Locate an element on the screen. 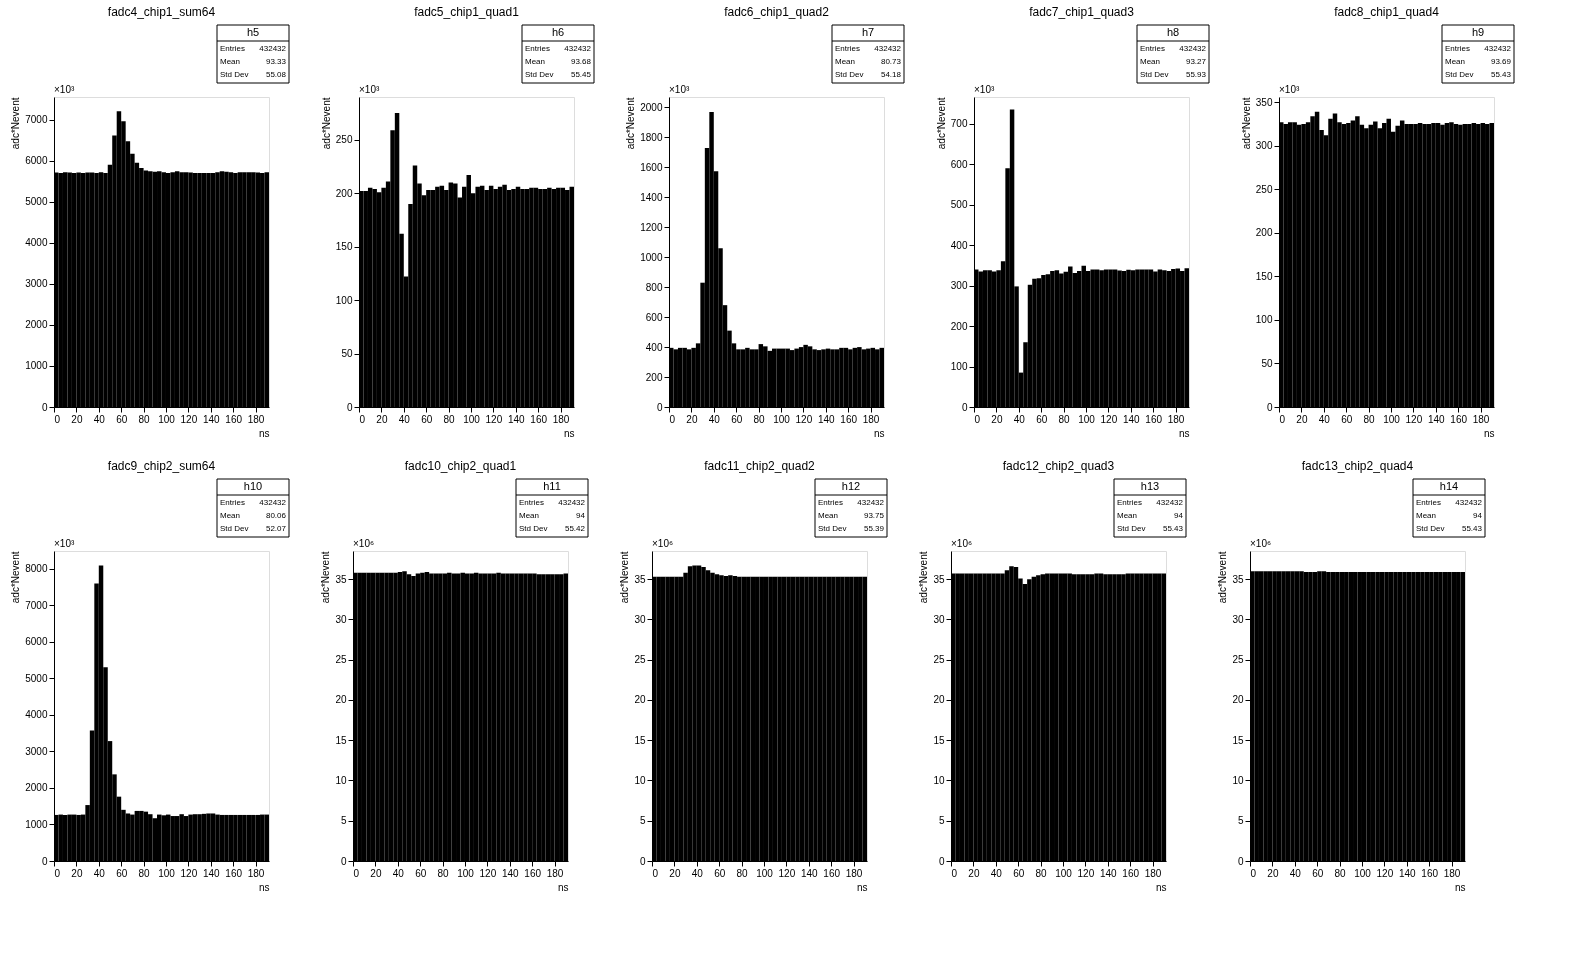 Image resolution: width=1596 pixels, height=972 pixels. y-tick-label: 250 is located at coordinates (1264, 189).